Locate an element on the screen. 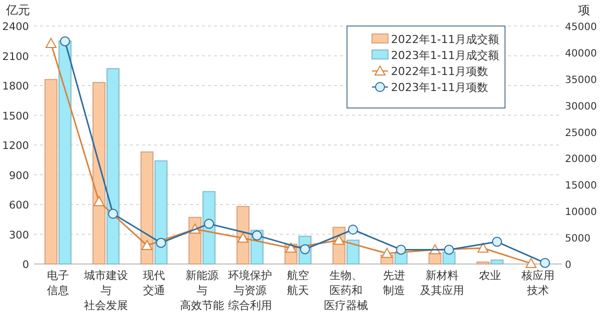 This screenshot has height=320, width=600. legend-label: 2023年1-11月项数 is located at coordinates (439, 87).